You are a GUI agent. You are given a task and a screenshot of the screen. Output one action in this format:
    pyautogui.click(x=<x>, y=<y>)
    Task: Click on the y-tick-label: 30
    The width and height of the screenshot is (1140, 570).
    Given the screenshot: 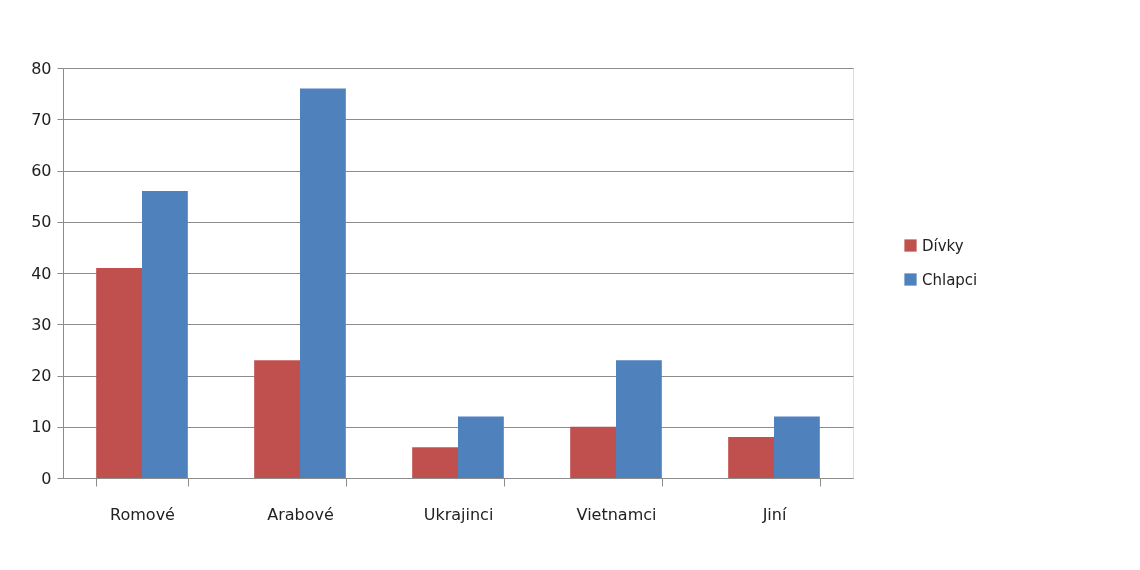 What is the action you would take?
    pyautogui.click(x=41, y=324)
    